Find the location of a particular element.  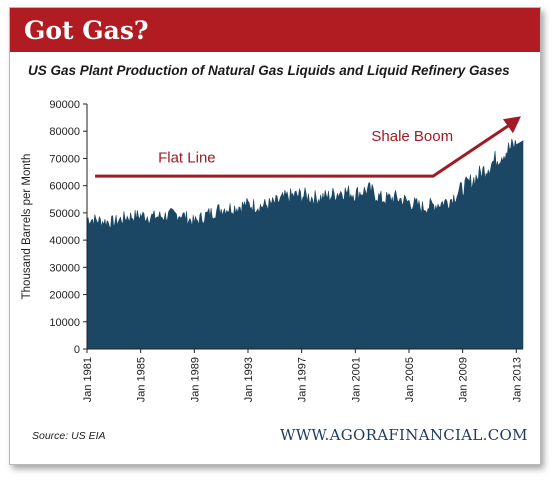

y-tick-label-6: 60000 is located at coordinates (64, 187).